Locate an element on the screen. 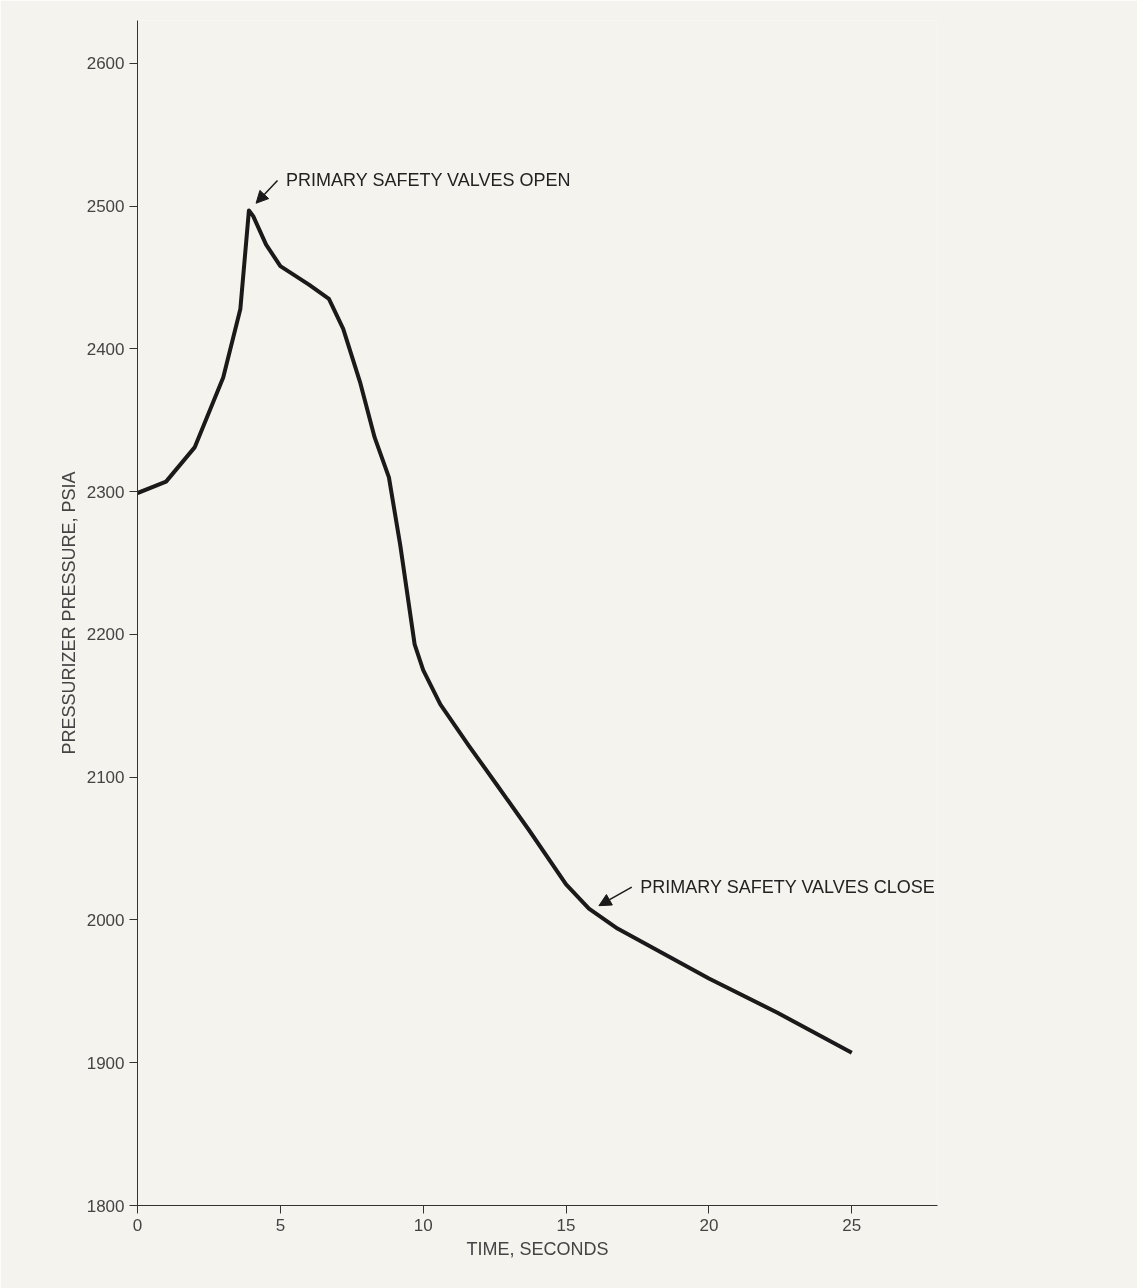  y-tick-label: 2000 is located at coordinates (105, 920).